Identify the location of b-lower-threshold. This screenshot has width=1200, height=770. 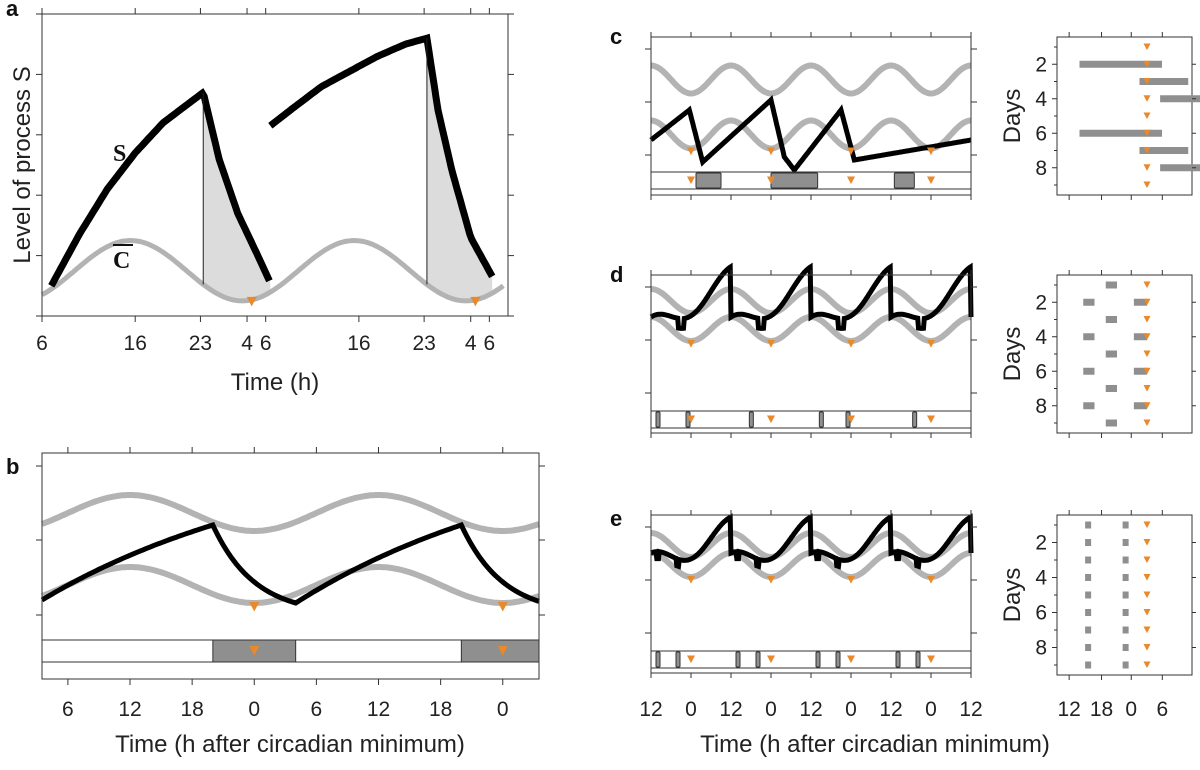
(290, 585).